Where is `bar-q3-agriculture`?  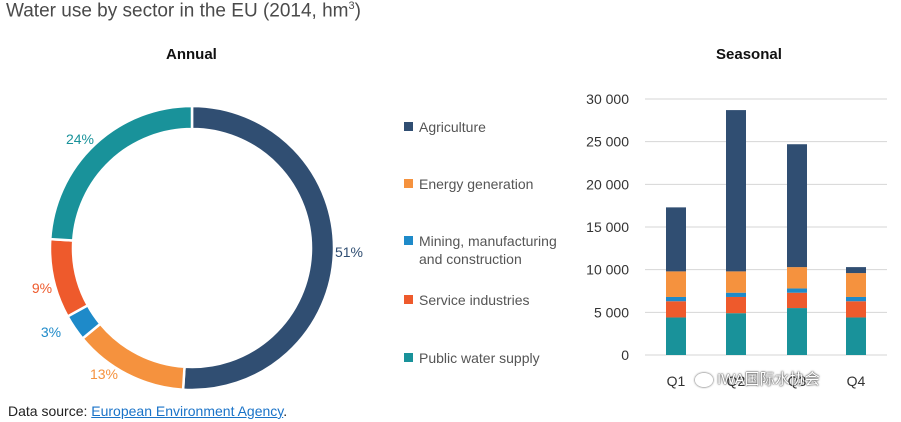 bar-q3-agriculture is located at coordinates (797, 206).